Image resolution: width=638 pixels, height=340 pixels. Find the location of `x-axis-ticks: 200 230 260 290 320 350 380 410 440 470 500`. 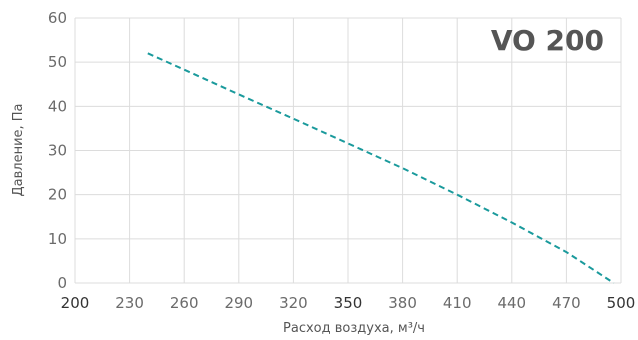

x-axis-ticks: 200 230 260 290 320 350 380 410 440 470 500 is located at coordinates (348, 303).